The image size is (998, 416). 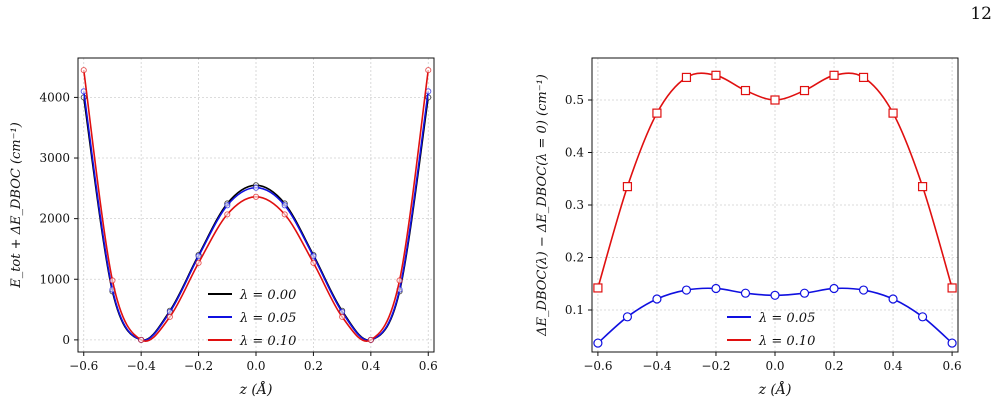 I want to click on legend-label: λ = 0.00, so click(x=267, y=295).